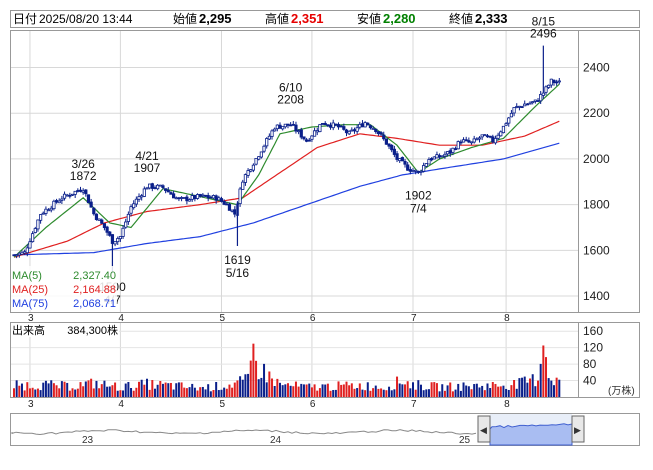 The image size is (653, 470). I want to click on month-label-volume: 6, so click(313, 404).